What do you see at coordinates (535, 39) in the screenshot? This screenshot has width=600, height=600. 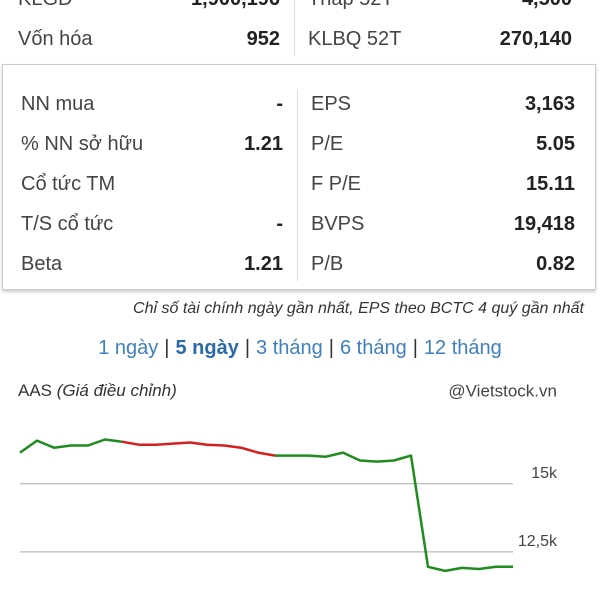 I see `cell-value: 270,140` at bounding box center [535, 39].